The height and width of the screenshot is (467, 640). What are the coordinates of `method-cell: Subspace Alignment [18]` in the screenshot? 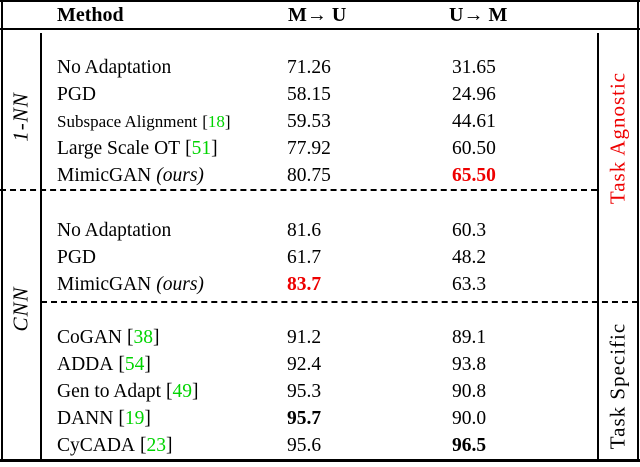 It's located at (144, 121).